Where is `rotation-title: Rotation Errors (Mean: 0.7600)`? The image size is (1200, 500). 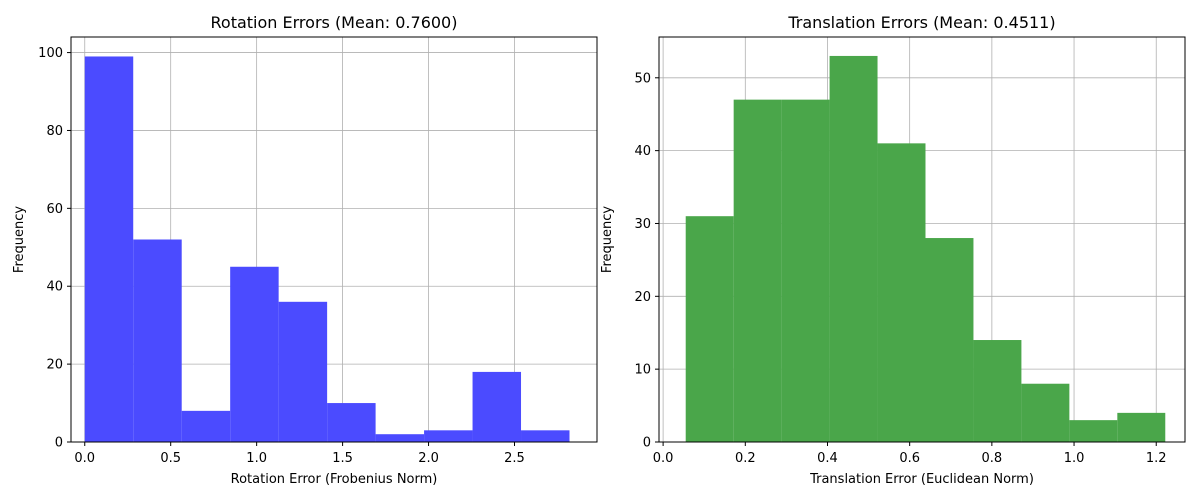 rotation-title: Rotation Errors (Mean: 0.7600) is located at coordinates (334, 22).